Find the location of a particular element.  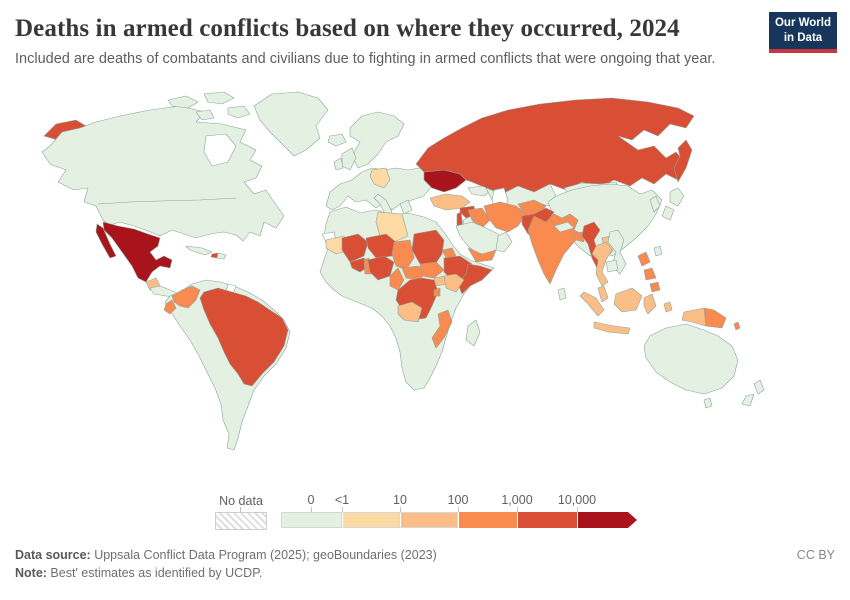

australia is located at coordinates (691, 359).